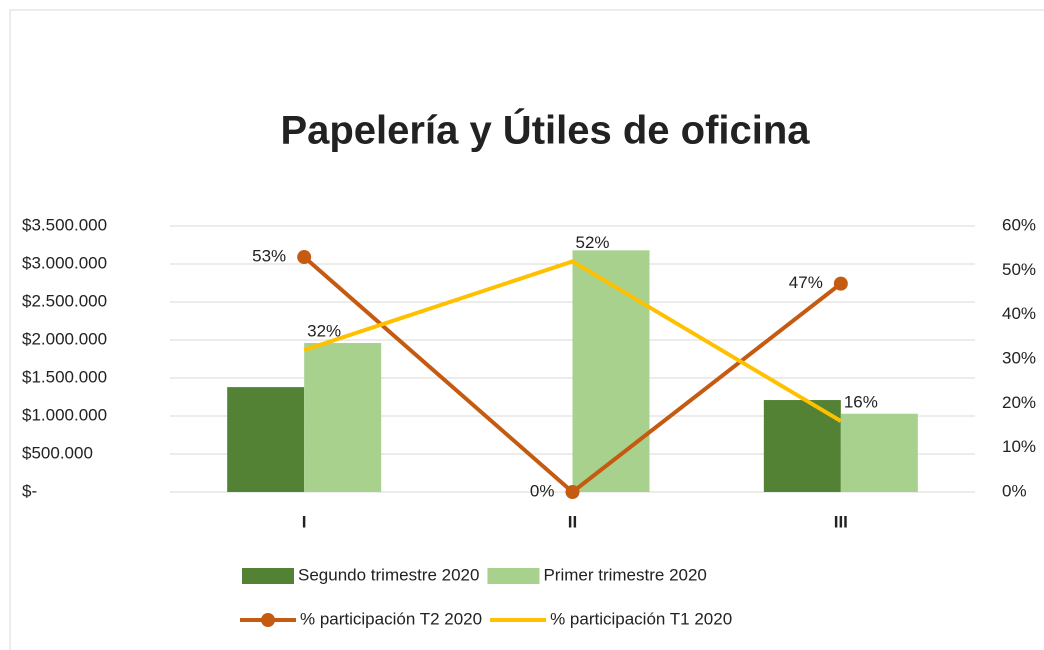  I want to click on y2-tick-label: 50%, so click(1019, 269).